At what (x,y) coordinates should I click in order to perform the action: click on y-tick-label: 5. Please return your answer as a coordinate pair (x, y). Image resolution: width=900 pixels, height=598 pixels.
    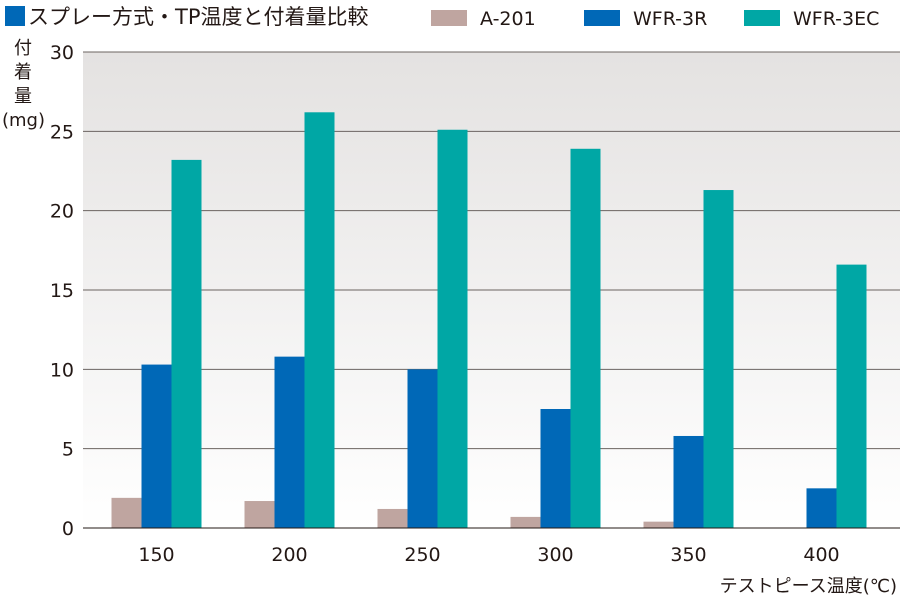
    Looking at the image, I should click on (68, 450).